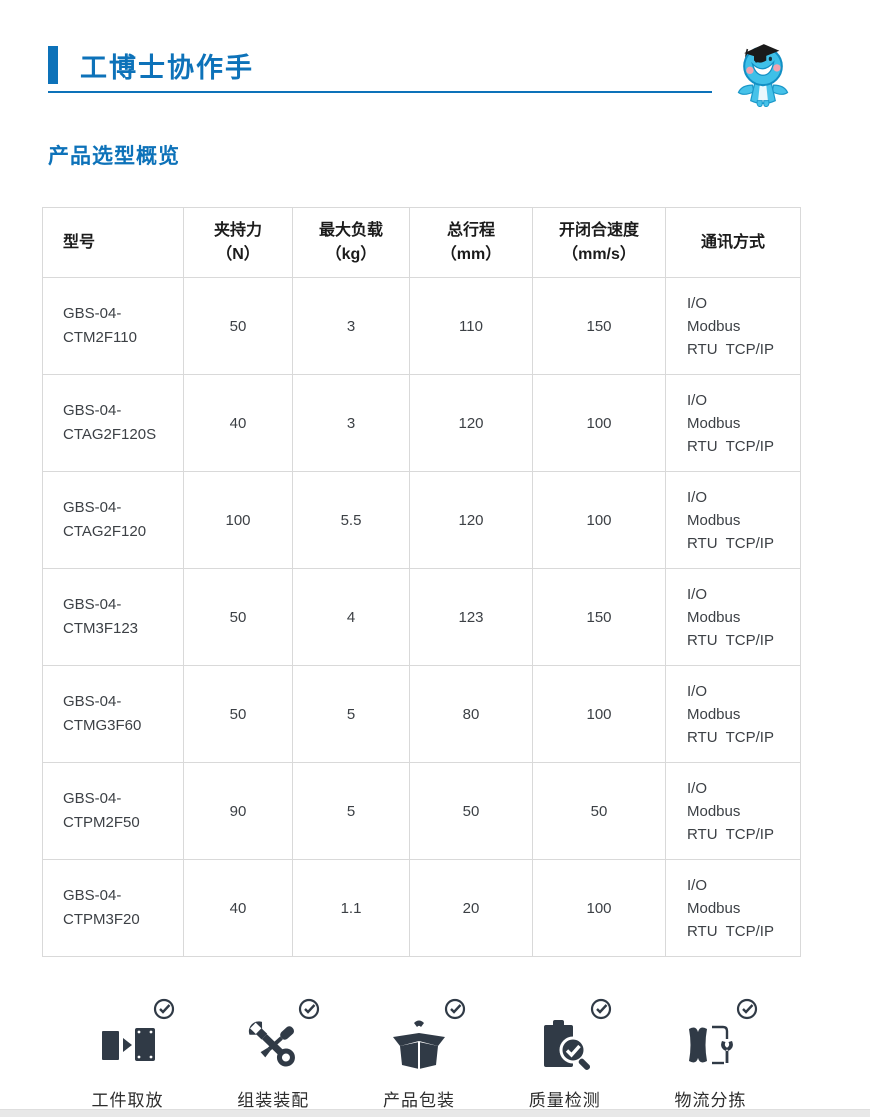  What do you see at coordinates (710, 1100) in the screenshot?
I see `application-label: 物流分拣` at bounding box center [710, 1100].